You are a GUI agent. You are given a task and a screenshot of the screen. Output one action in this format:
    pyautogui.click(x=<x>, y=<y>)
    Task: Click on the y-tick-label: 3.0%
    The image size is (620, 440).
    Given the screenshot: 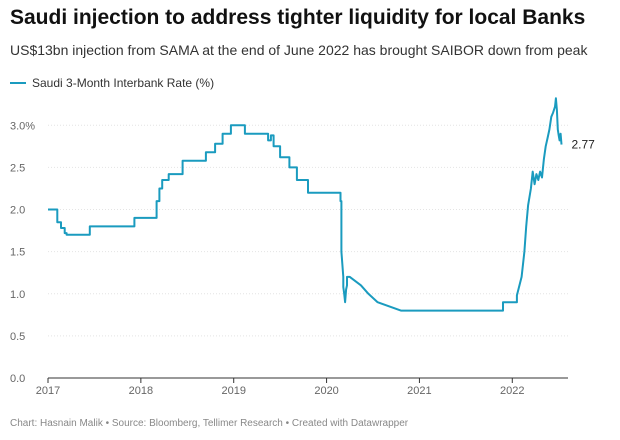 What is the action you would take?
    pyautogui.click(x=22, y=126)
    